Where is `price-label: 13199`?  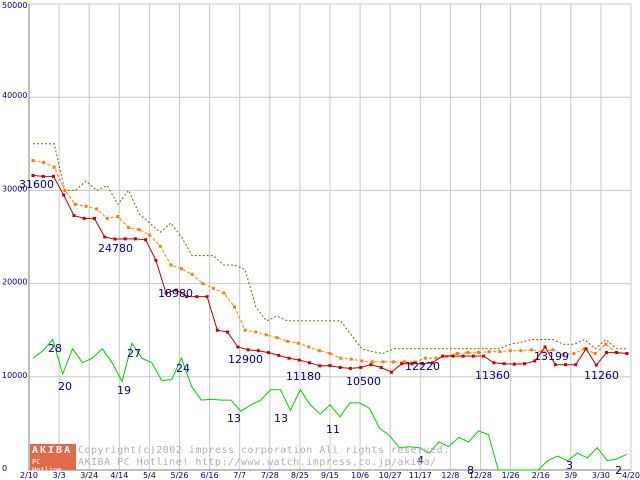
price-label: 13199 is located at coordinates (551, 356).